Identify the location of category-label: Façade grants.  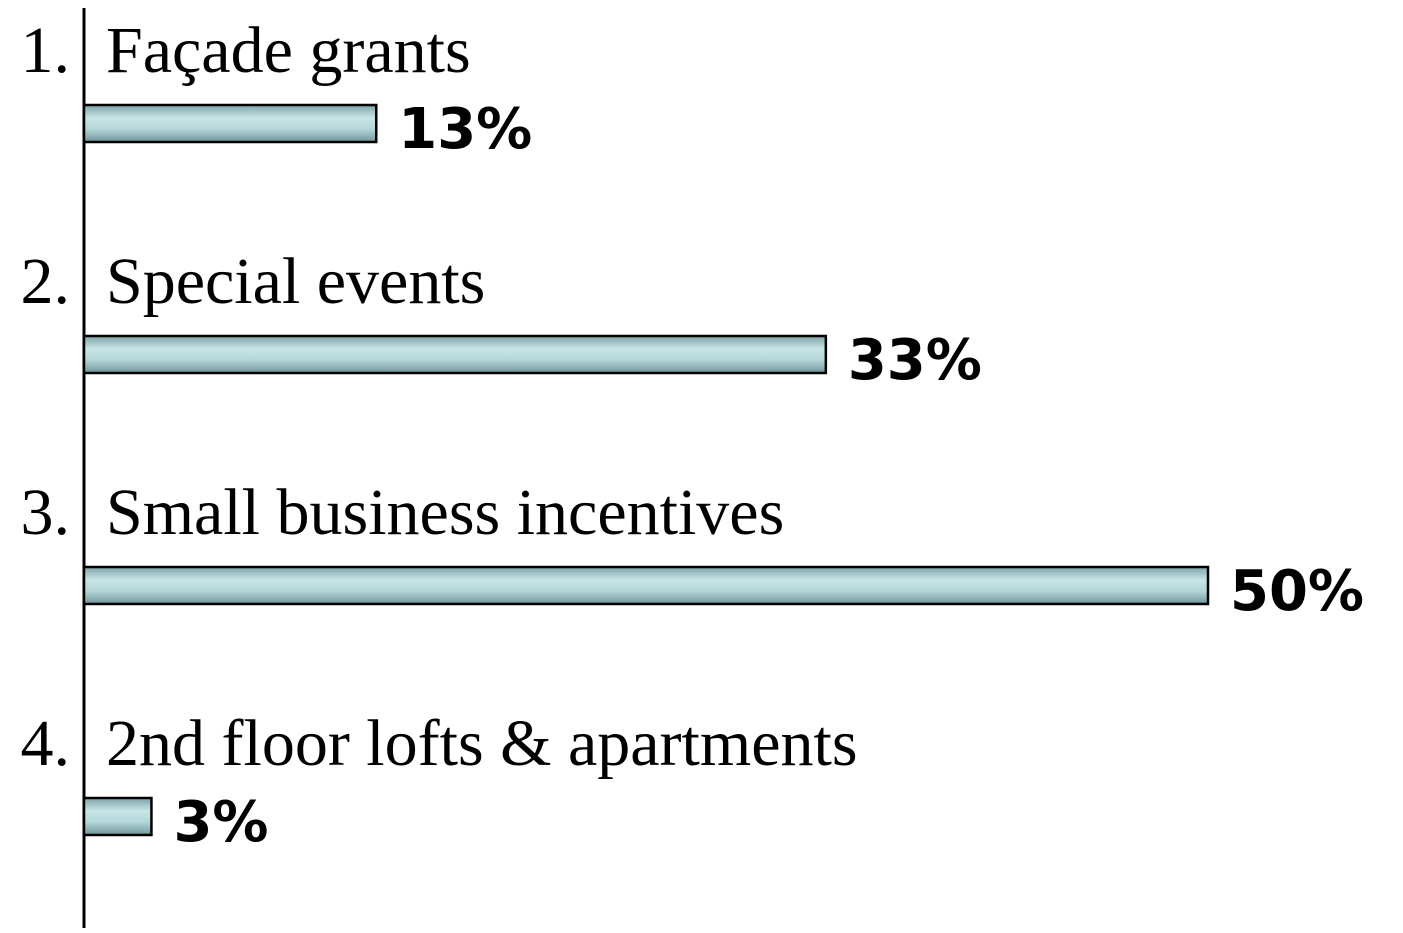
(288, 50).